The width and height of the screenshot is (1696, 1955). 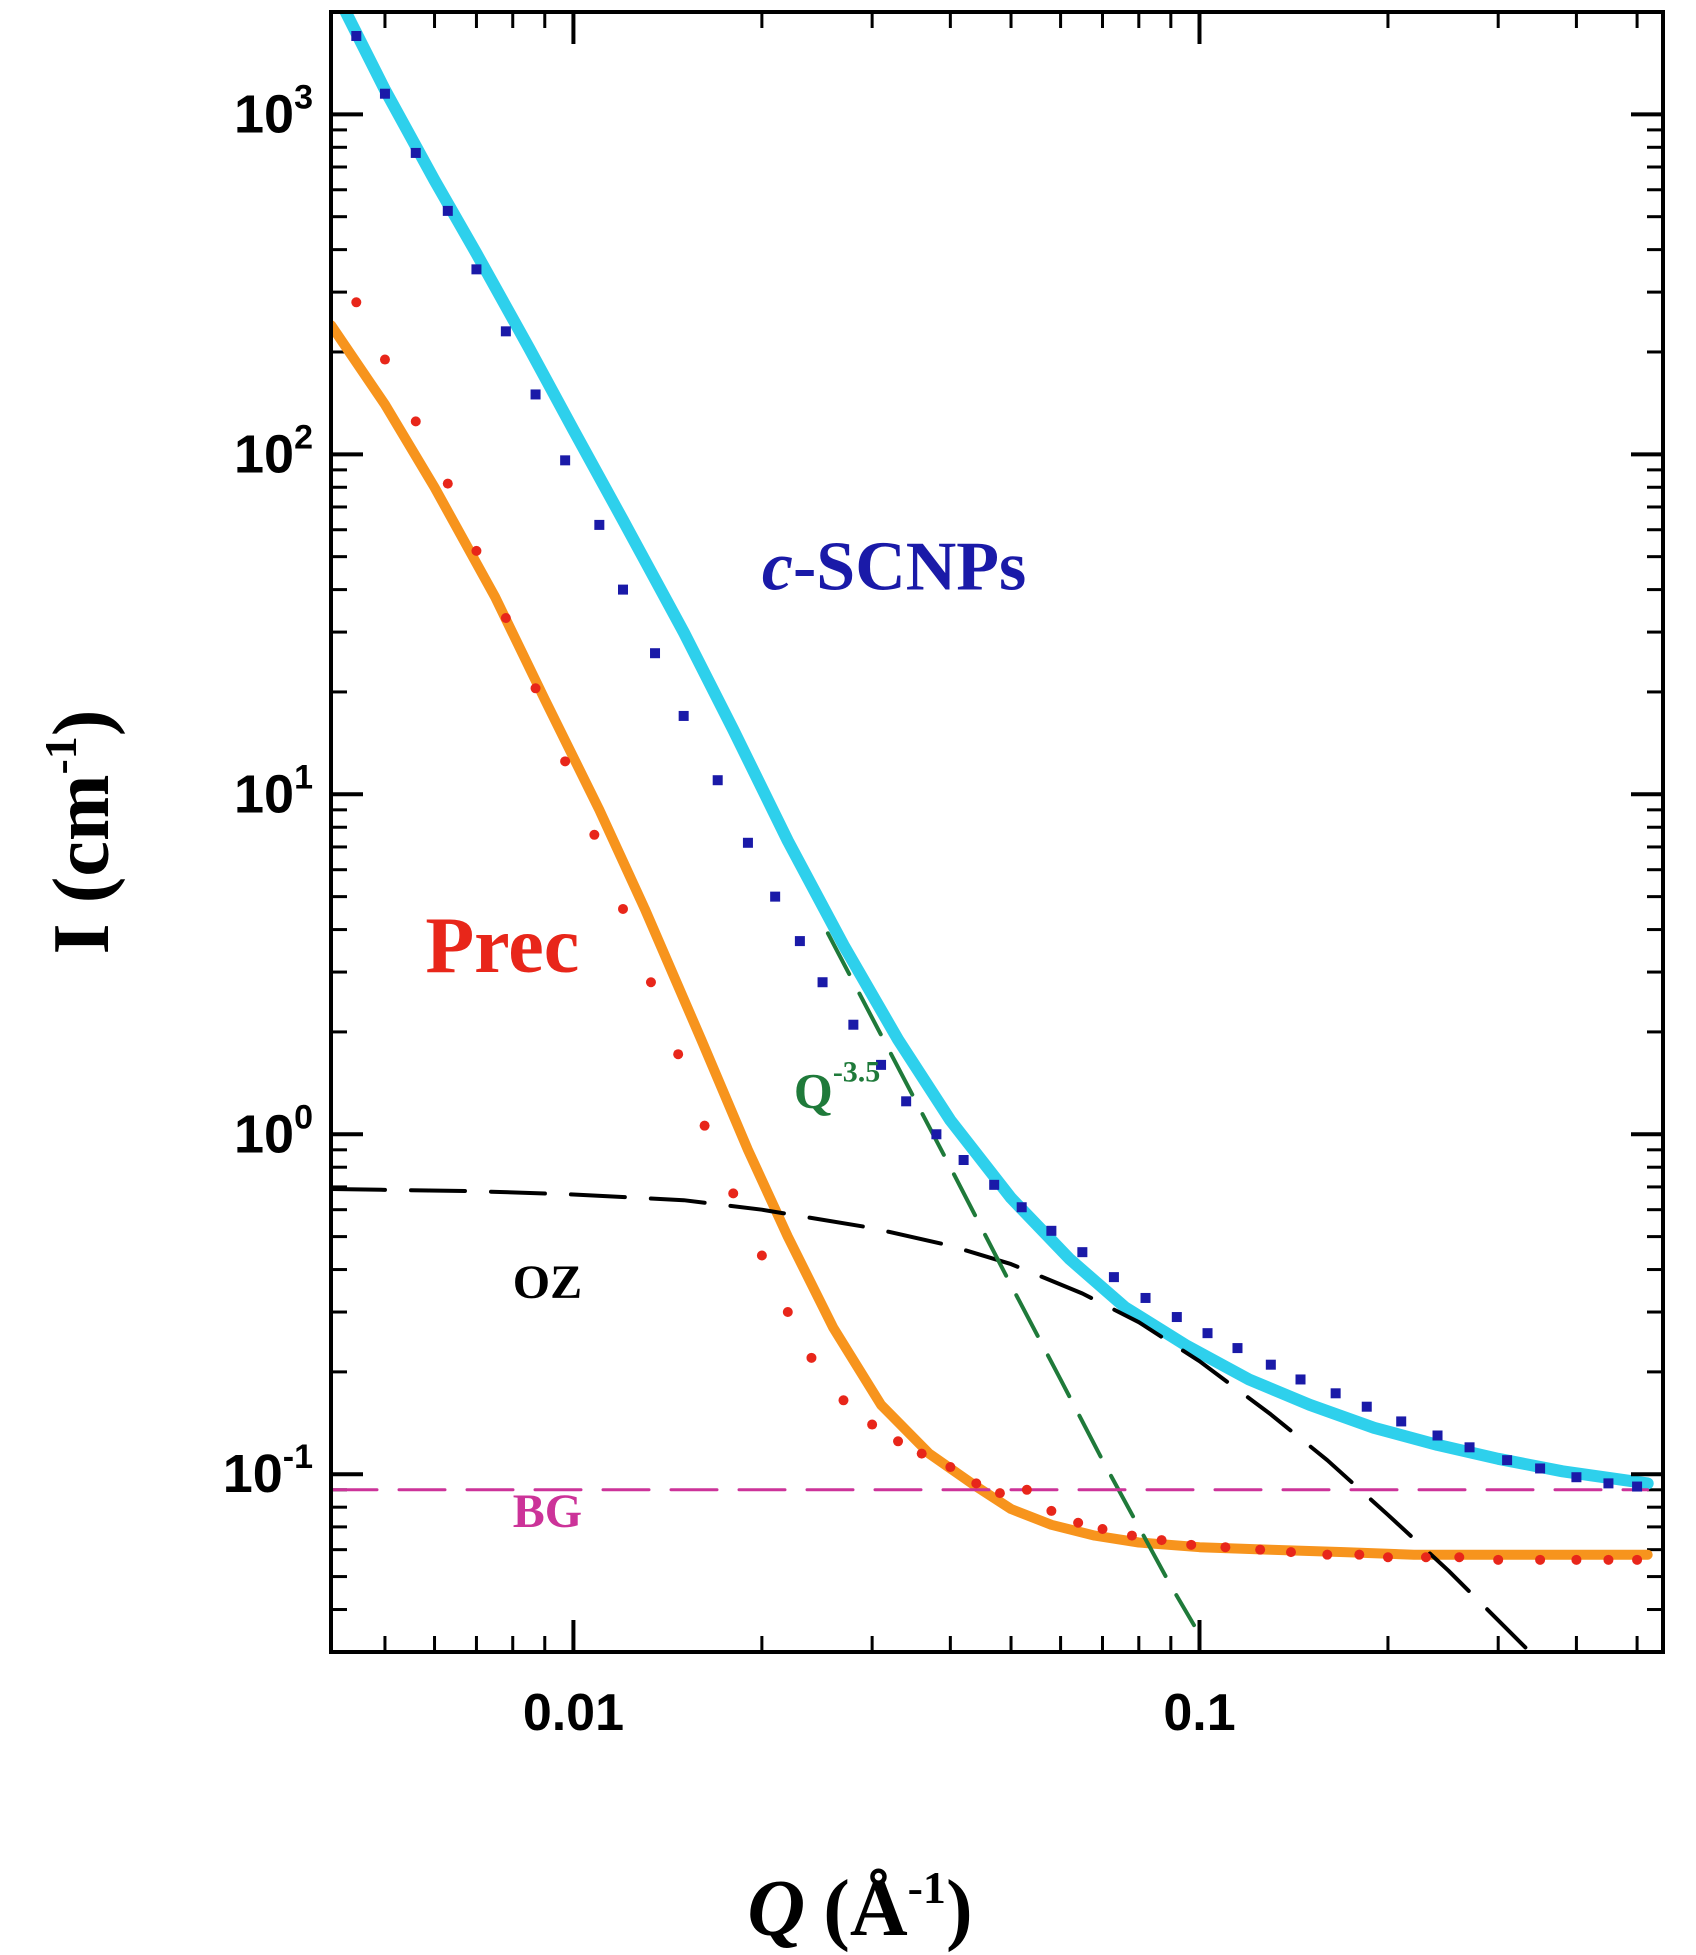 I want to click on label-prec: Prec, so click(x=502, y=946).